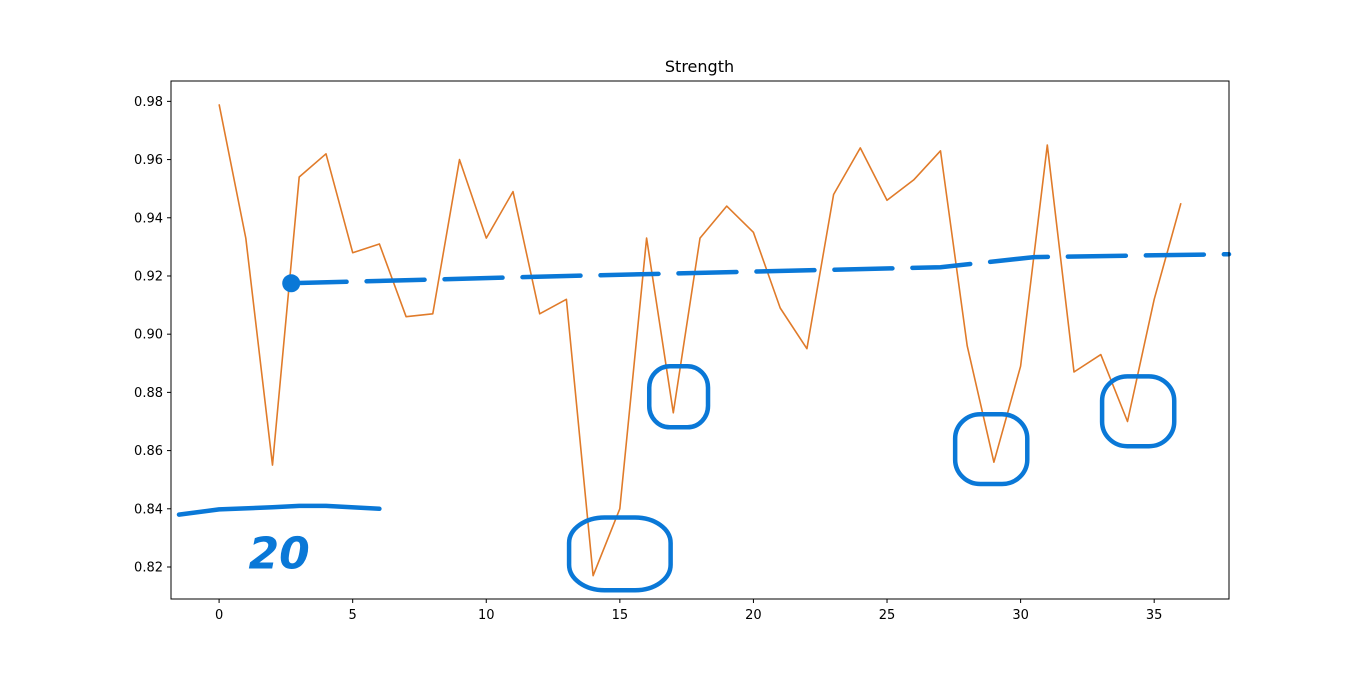 The image size is (1366, 673). Describe the element at coordinates (1154, 615) in the screenshot. I see `x-tick-label: 35` at that location.